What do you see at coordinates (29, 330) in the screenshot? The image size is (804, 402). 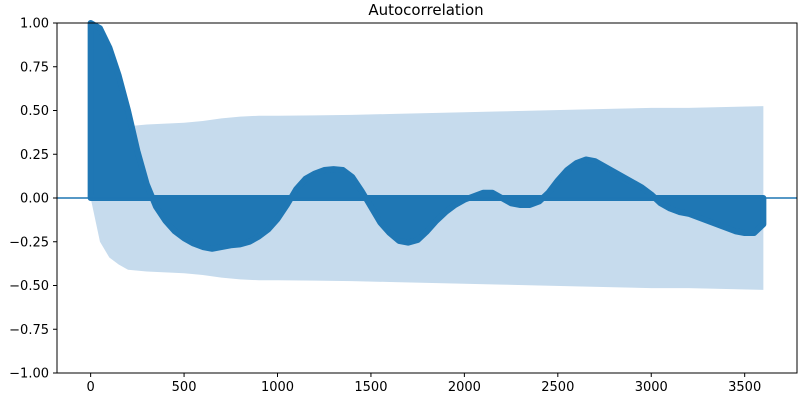 I see `y-tick-label: −0.75` at bounding box center [29, 330].